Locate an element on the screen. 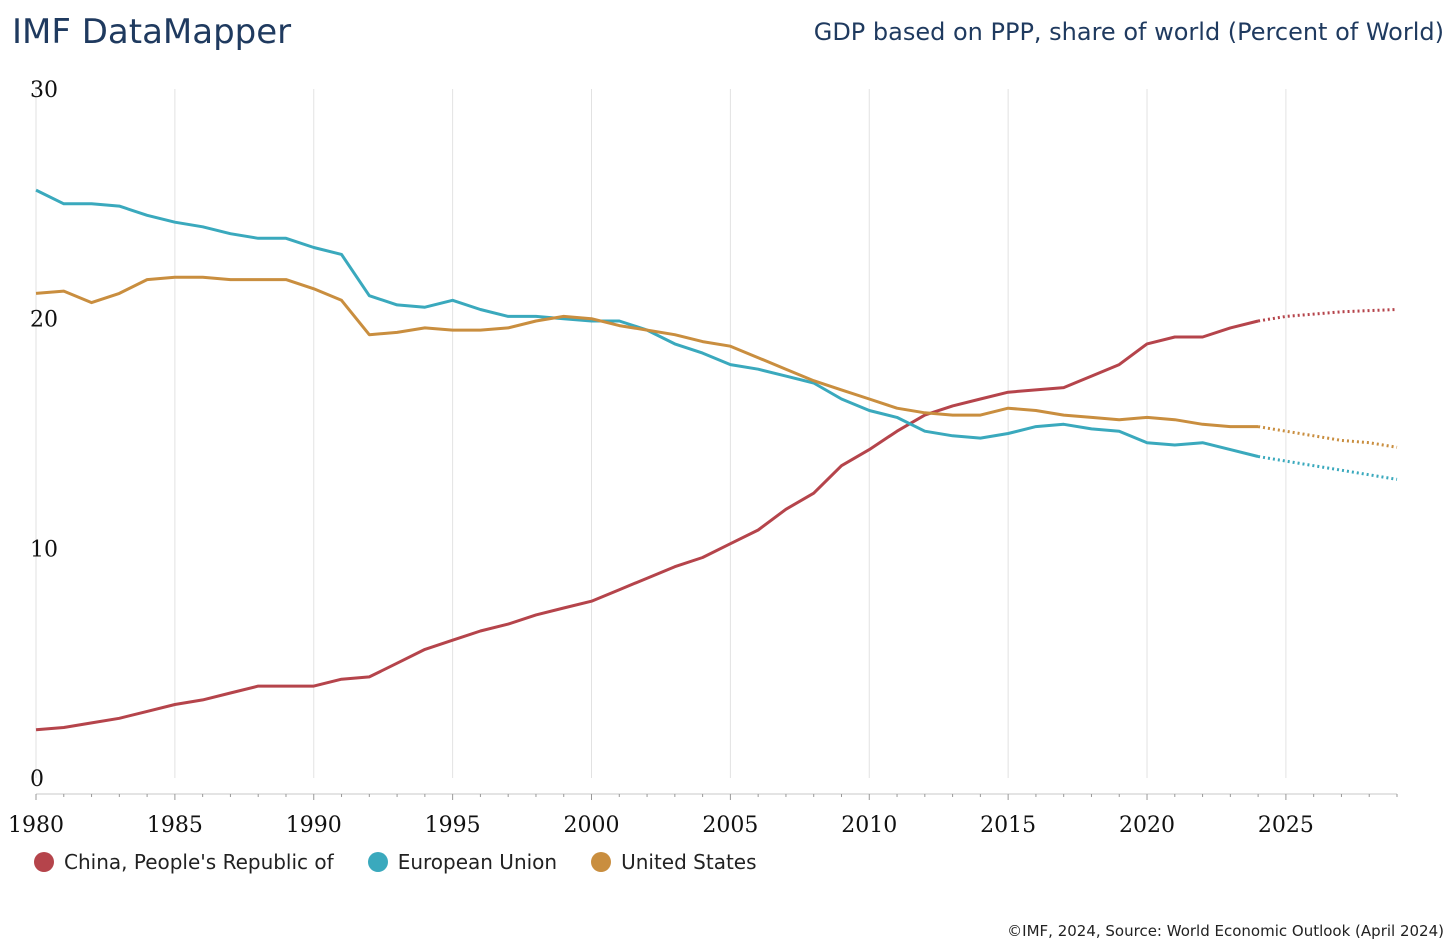 The image size is (1456, 950). series-forecast-china is located at coordinates (1327, 315).